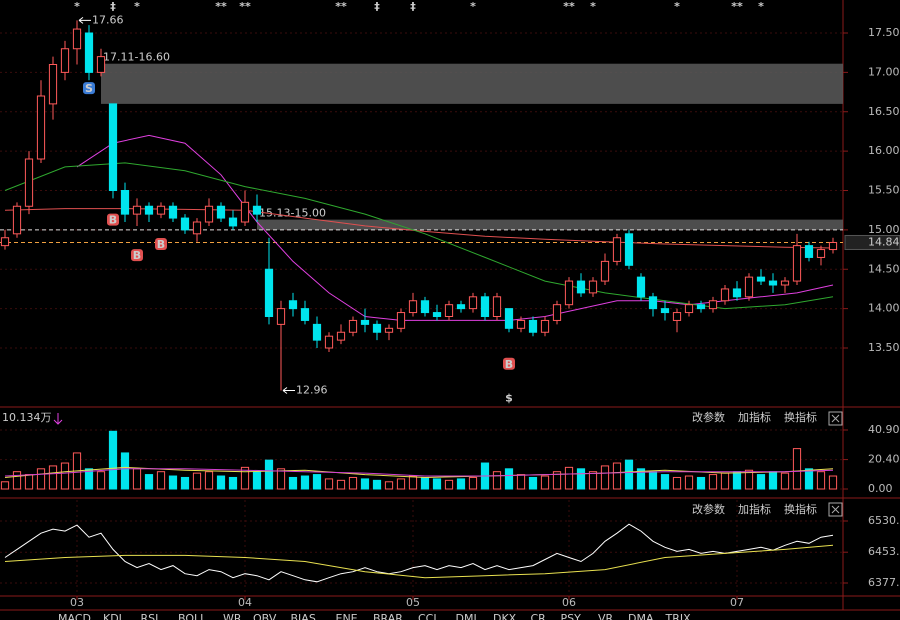  I want to click on y-tick-label: 17.00, so click(884, 71).